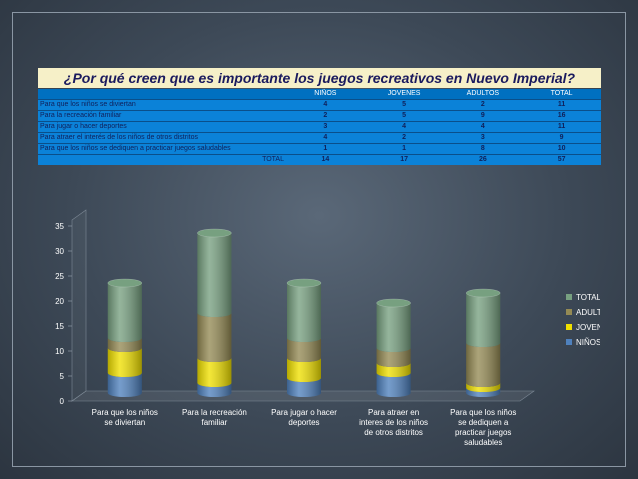 The height and width of the screenshot is (479, 638). What do you see at coordinates (304, 412) in the screenshot?
I see `x-tick-label: Para jugar o hacer` at bounding box center [304, 412].